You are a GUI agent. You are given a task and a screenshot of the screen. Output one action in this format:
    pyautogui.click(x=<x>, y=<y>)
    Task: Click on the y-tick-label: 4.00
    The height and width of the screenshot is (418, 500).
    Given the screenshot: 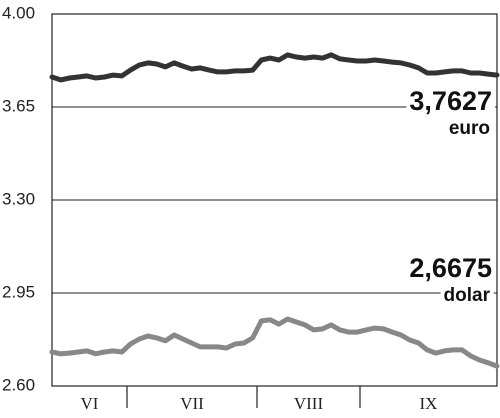 What is the action you would take?
    pyautogui.click(x=18, y=12)
    